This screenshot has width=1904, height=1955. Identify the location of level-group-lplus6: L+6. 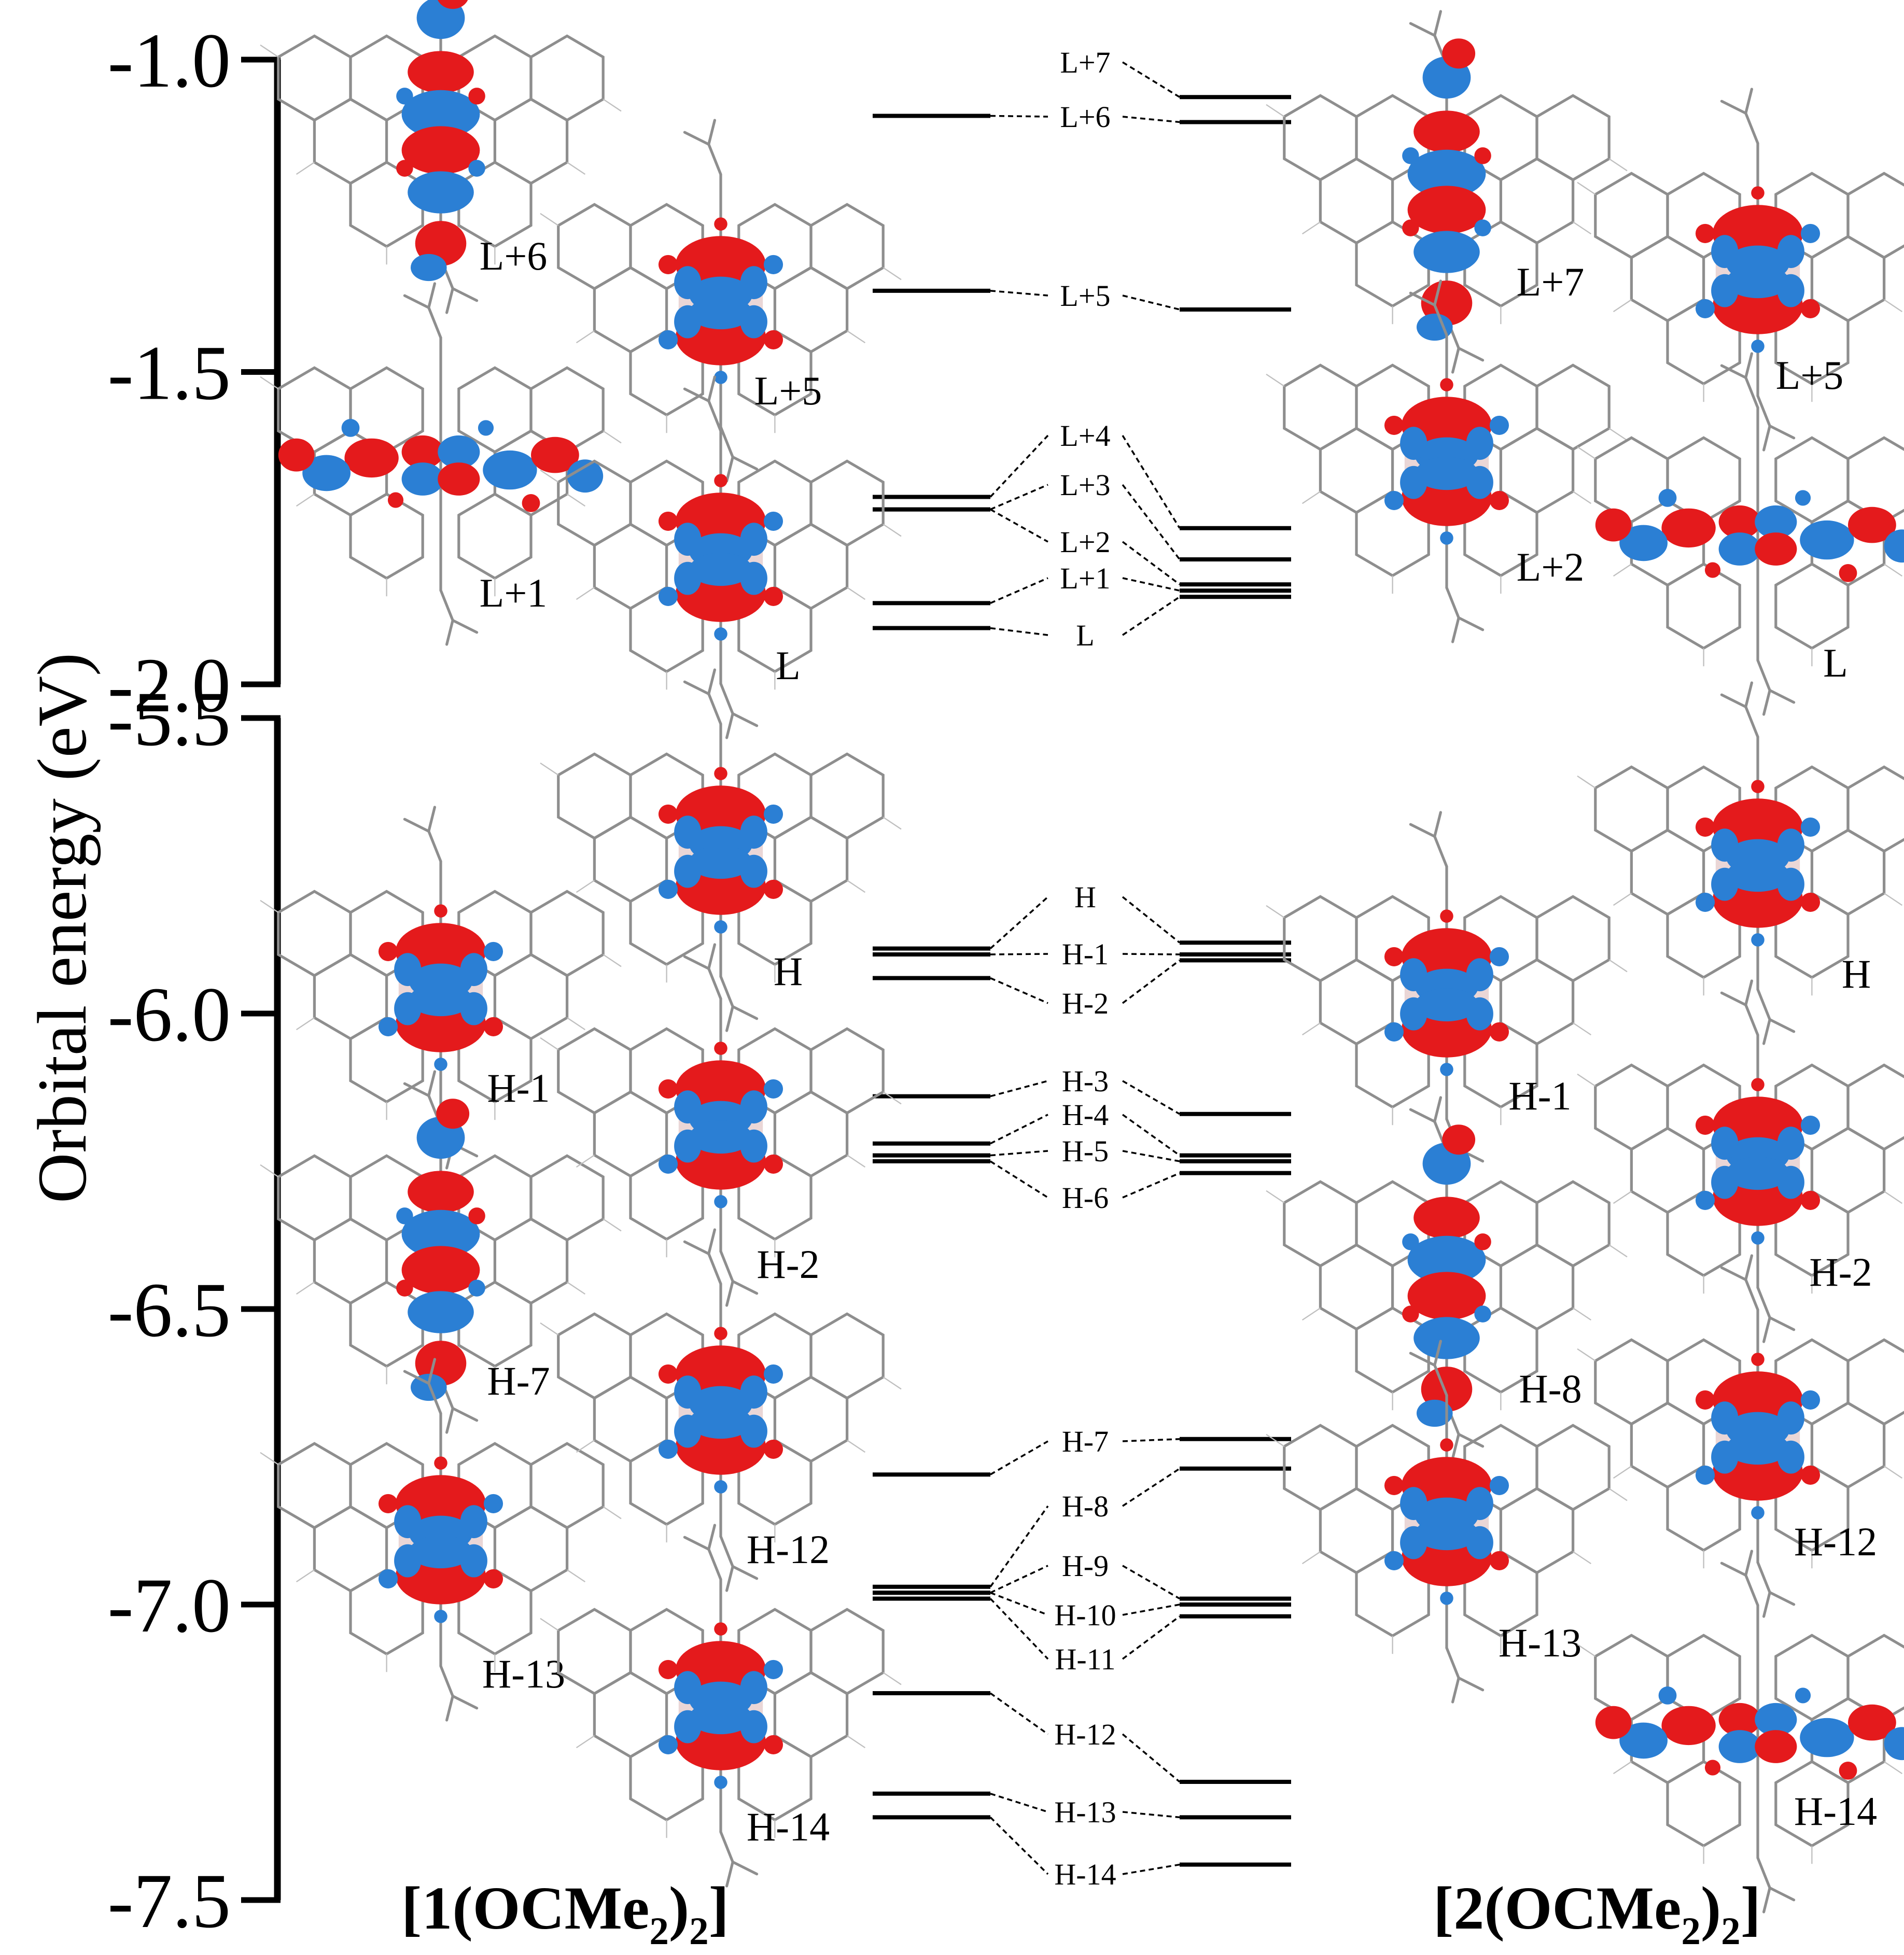
(1082, 116).